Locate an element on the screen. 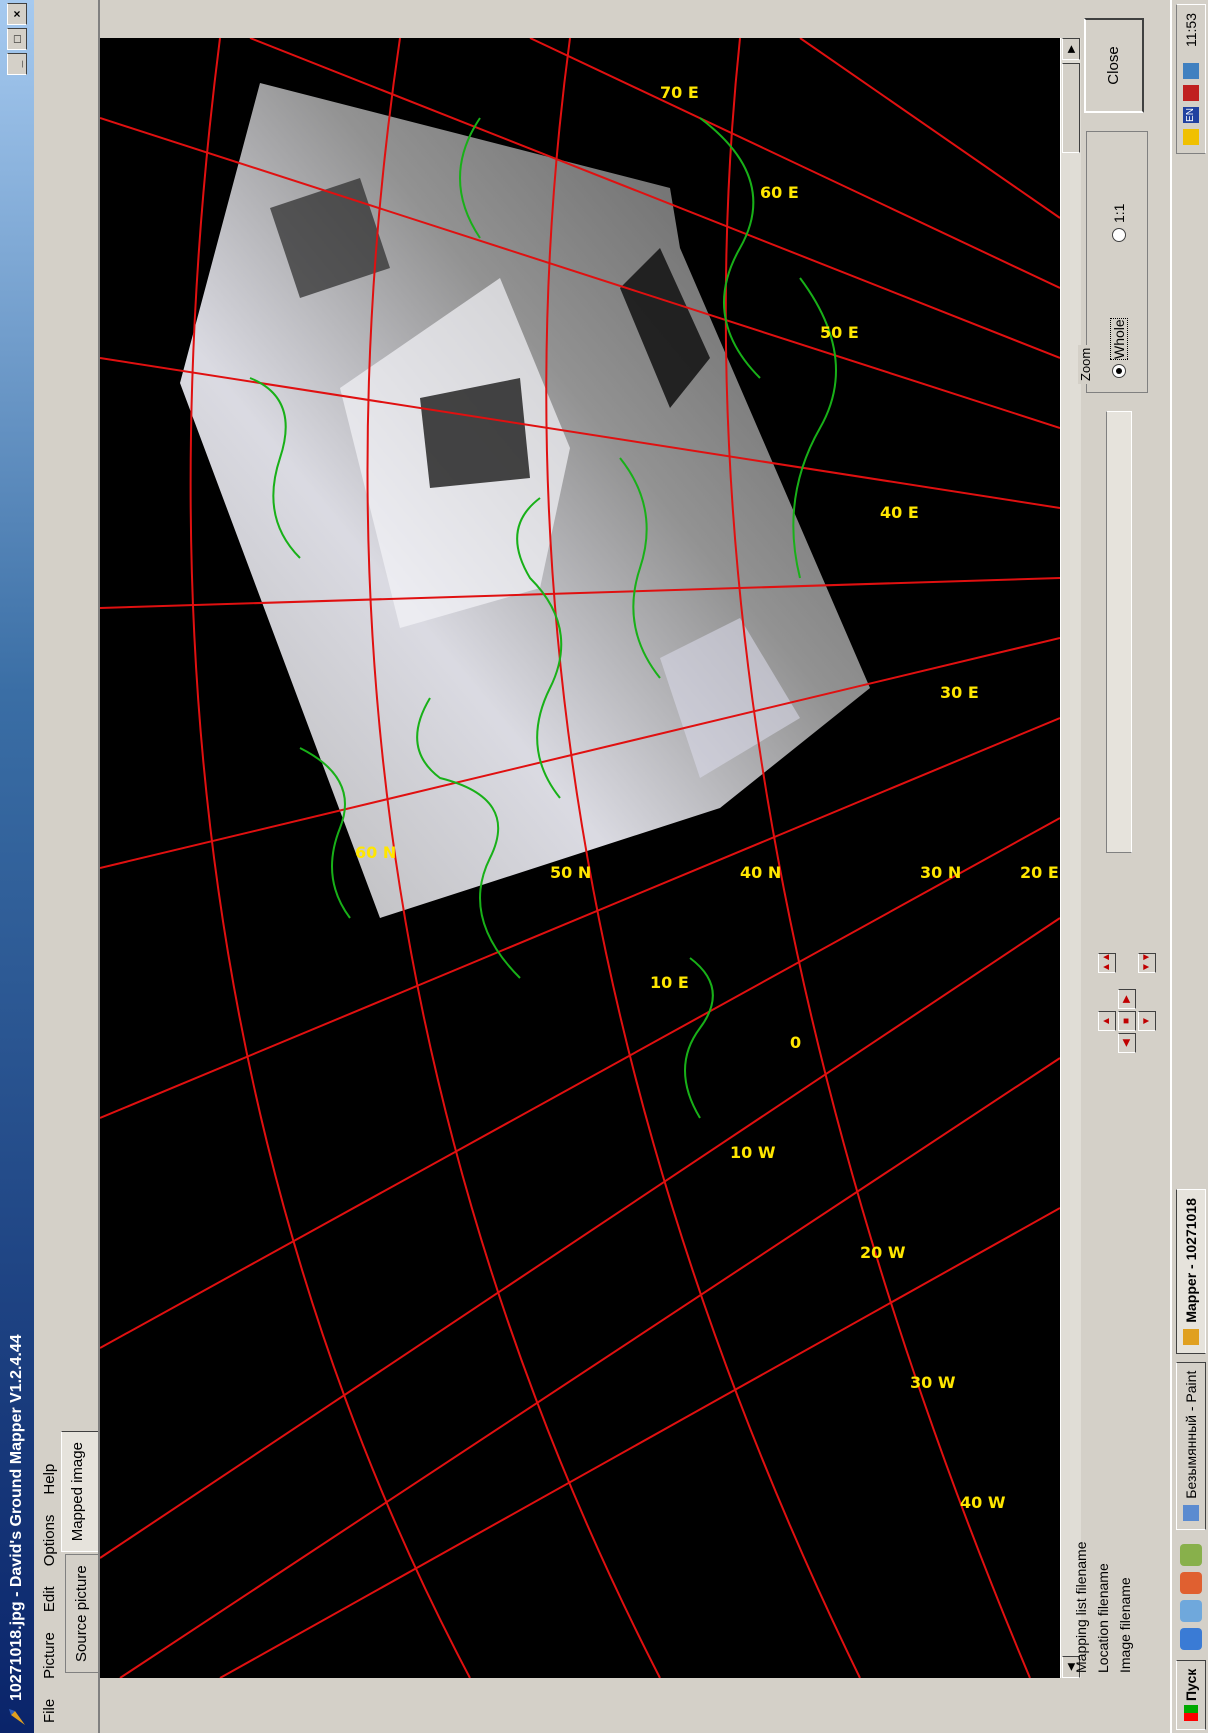  maximize-button: □ is located at coordinates (17, 39).